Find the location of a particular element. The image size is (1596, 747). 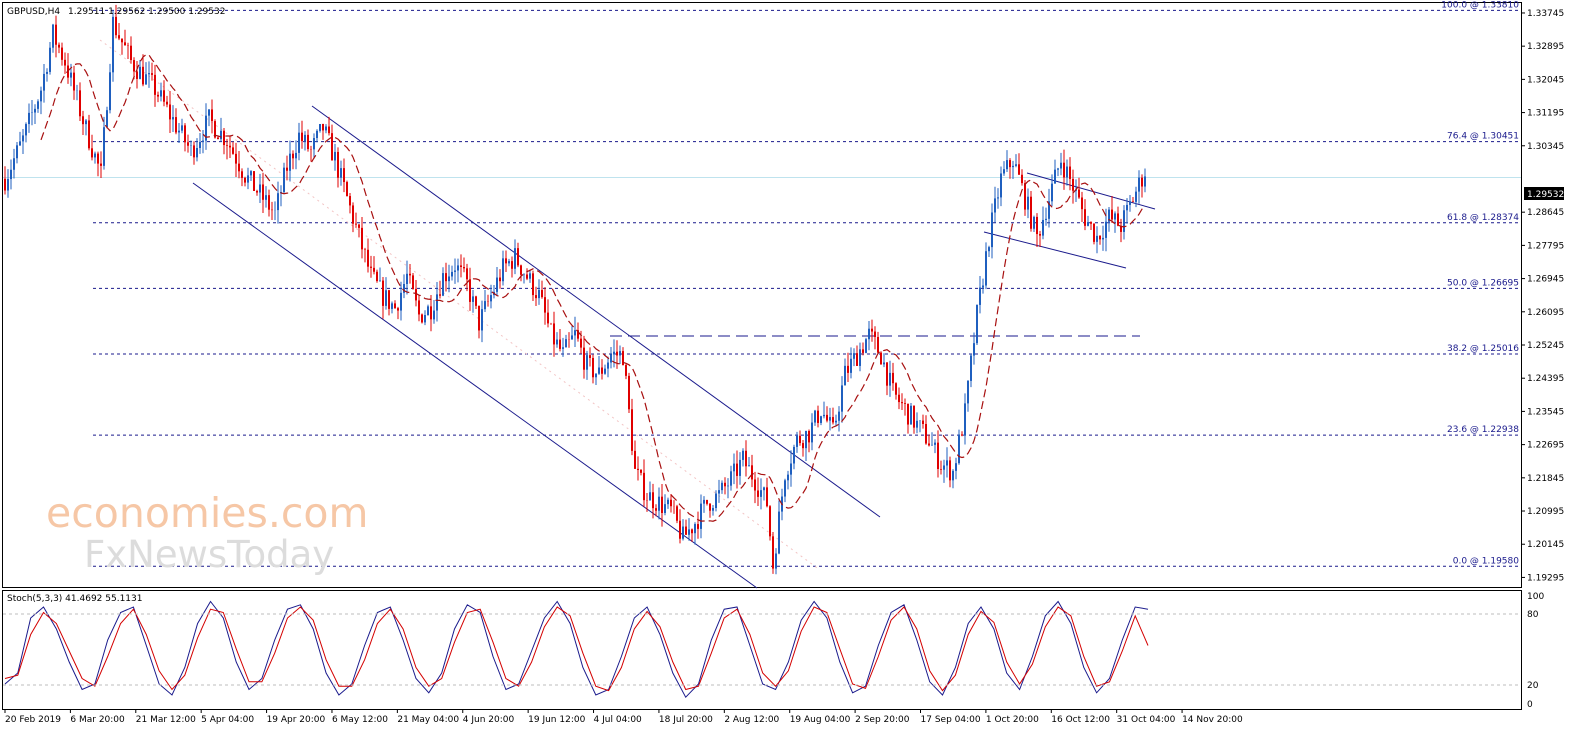

x-tick-label: 19 Apr 20:00 is located at coordinates (296, 720).